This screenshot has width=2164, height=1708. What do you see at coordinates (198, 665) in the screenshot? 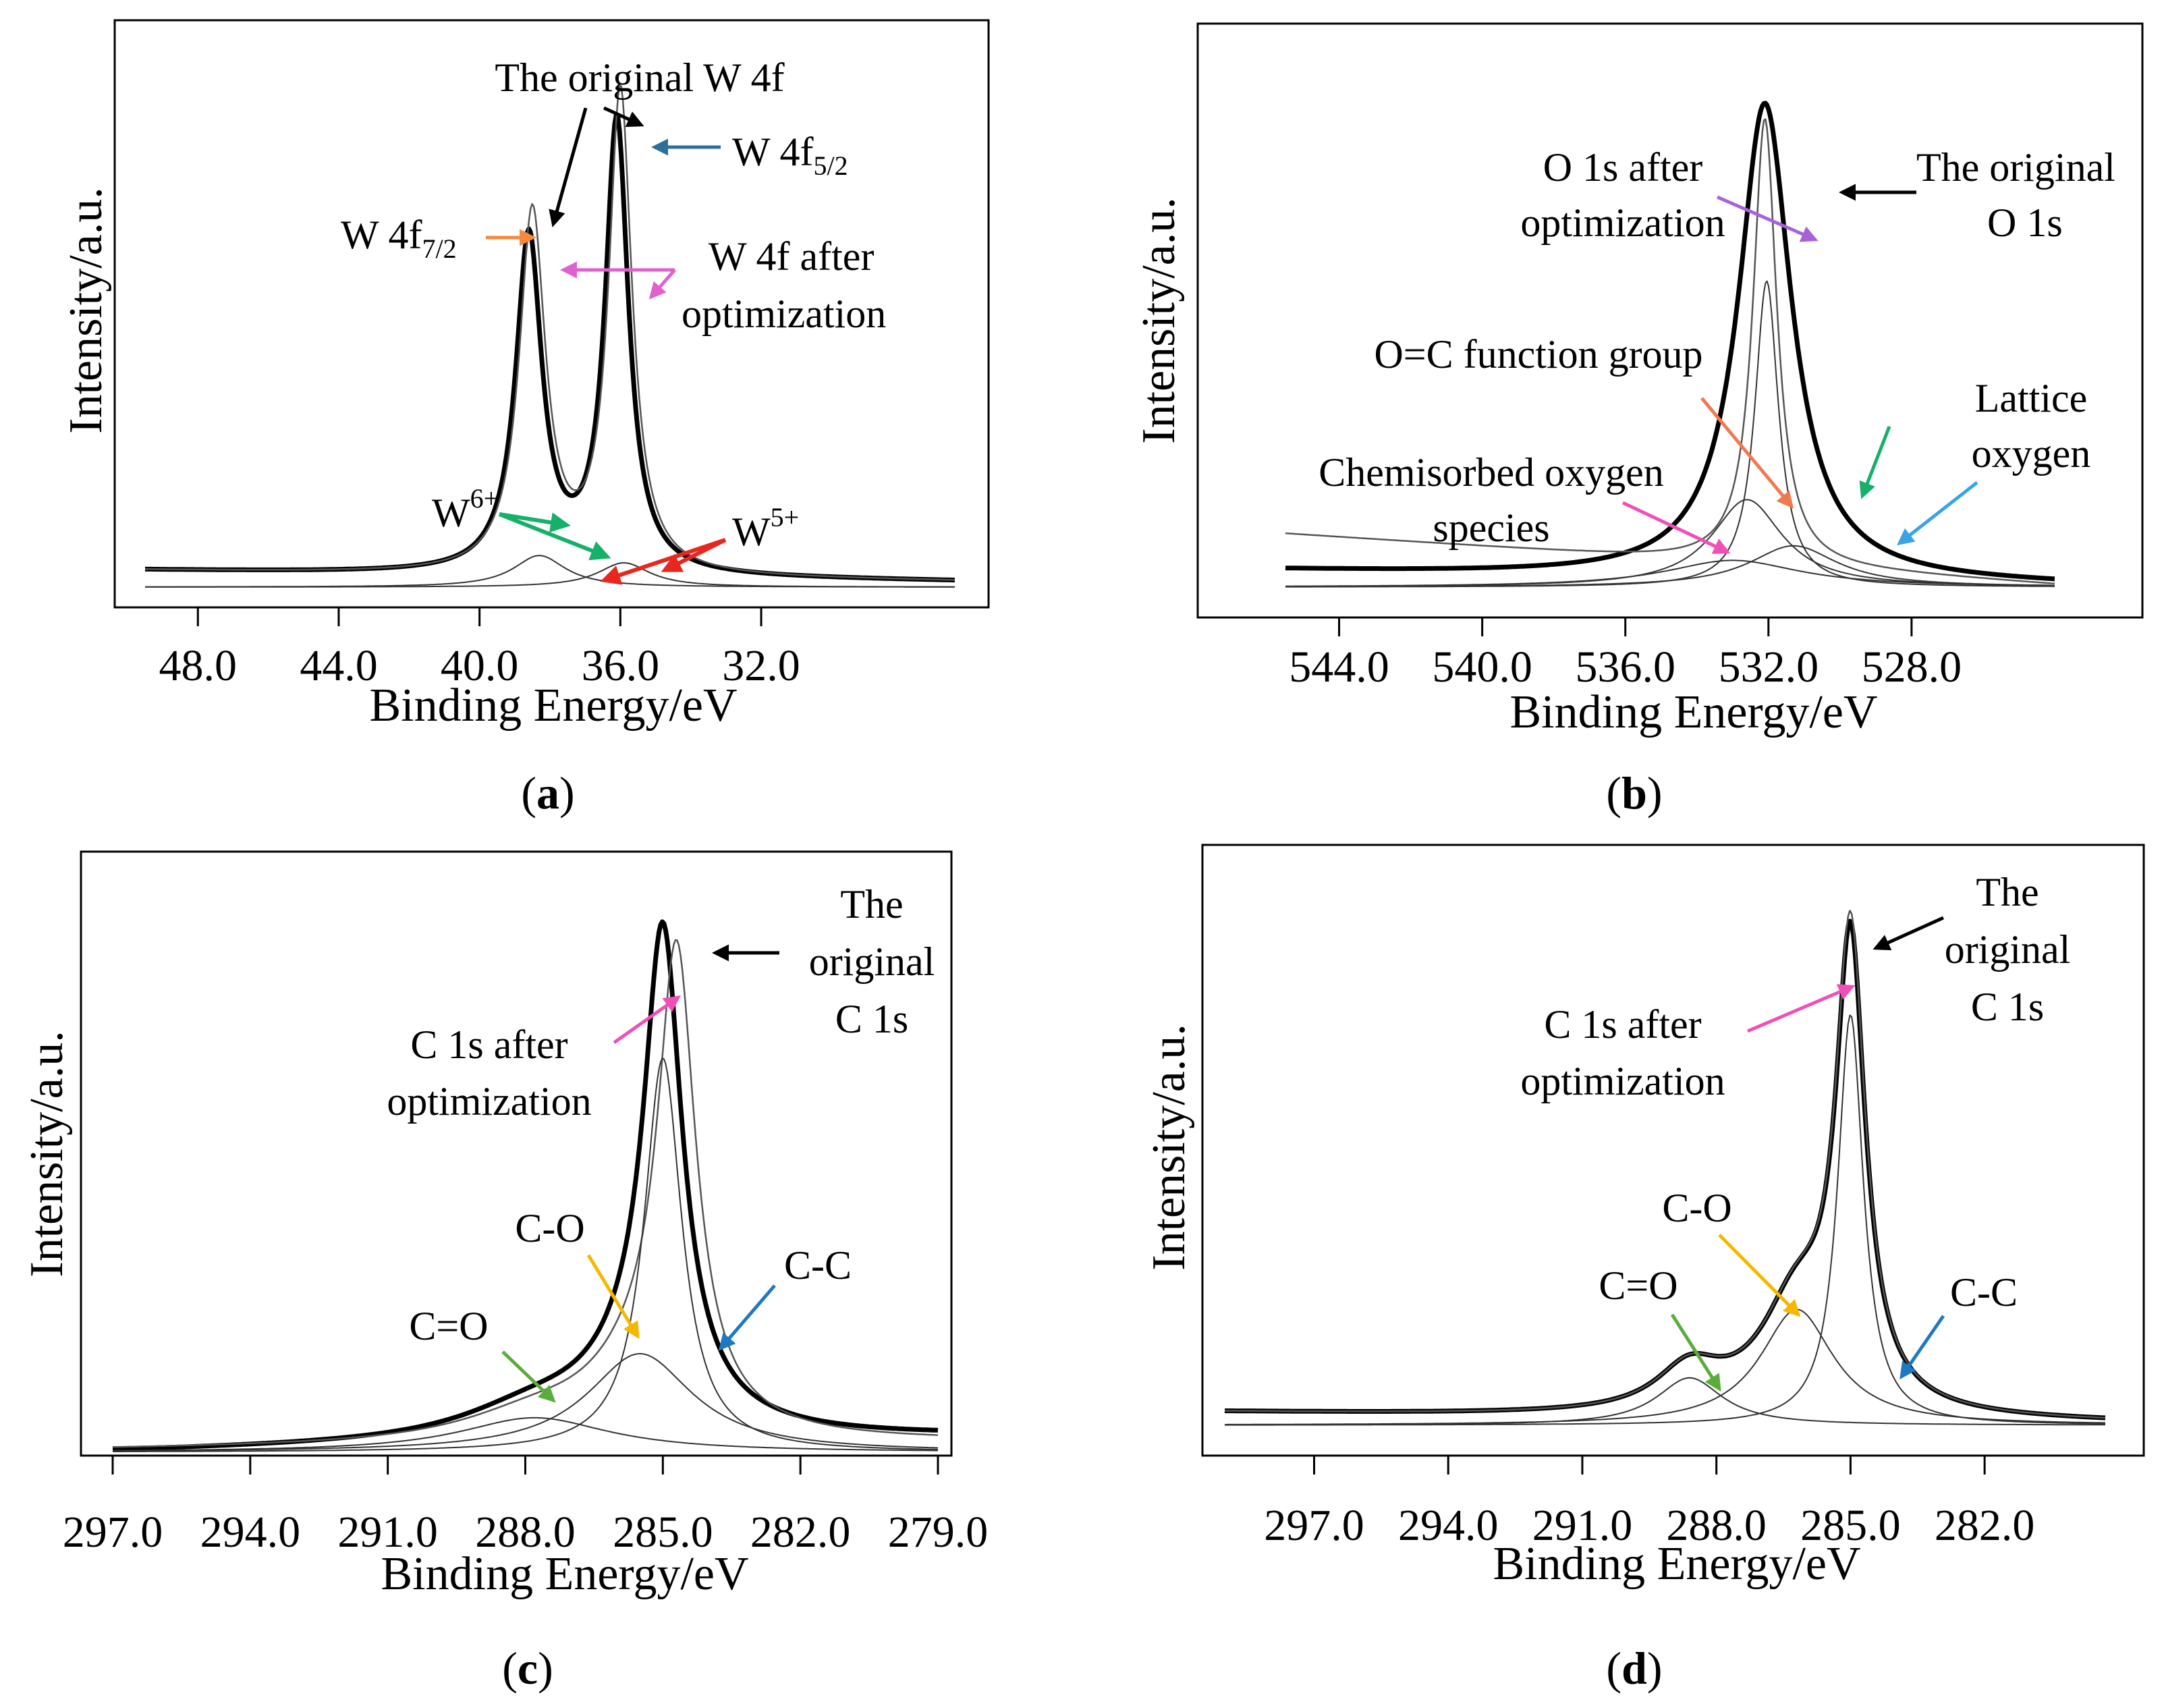
I see `panel-a-tick-label: 48.0` at bounding box center [198, 665].